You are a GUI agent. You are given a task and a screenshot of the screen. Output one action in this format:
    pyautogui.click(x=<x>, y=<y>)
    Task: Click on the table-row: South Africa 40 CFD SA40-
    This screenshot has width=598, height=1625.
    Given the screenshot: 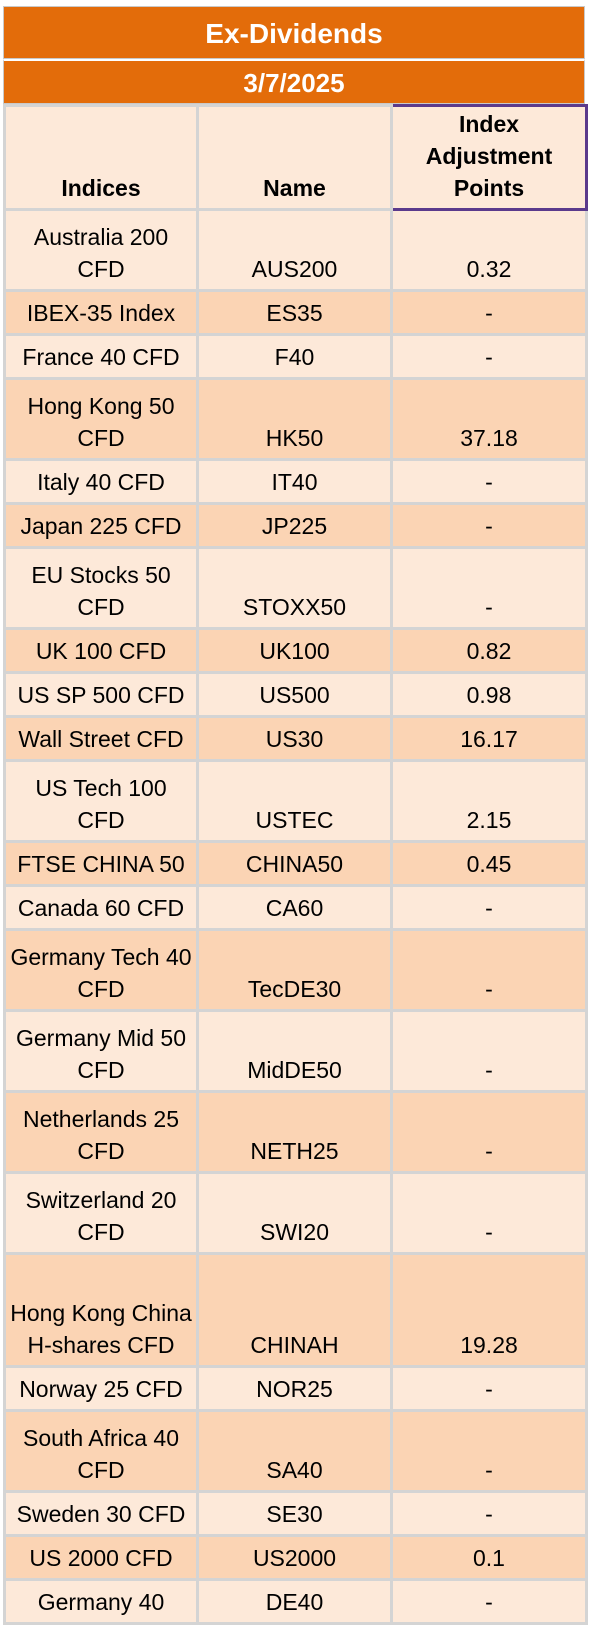 What is the action you would take?
    pyautogui.click(x=295, y=1451)
    